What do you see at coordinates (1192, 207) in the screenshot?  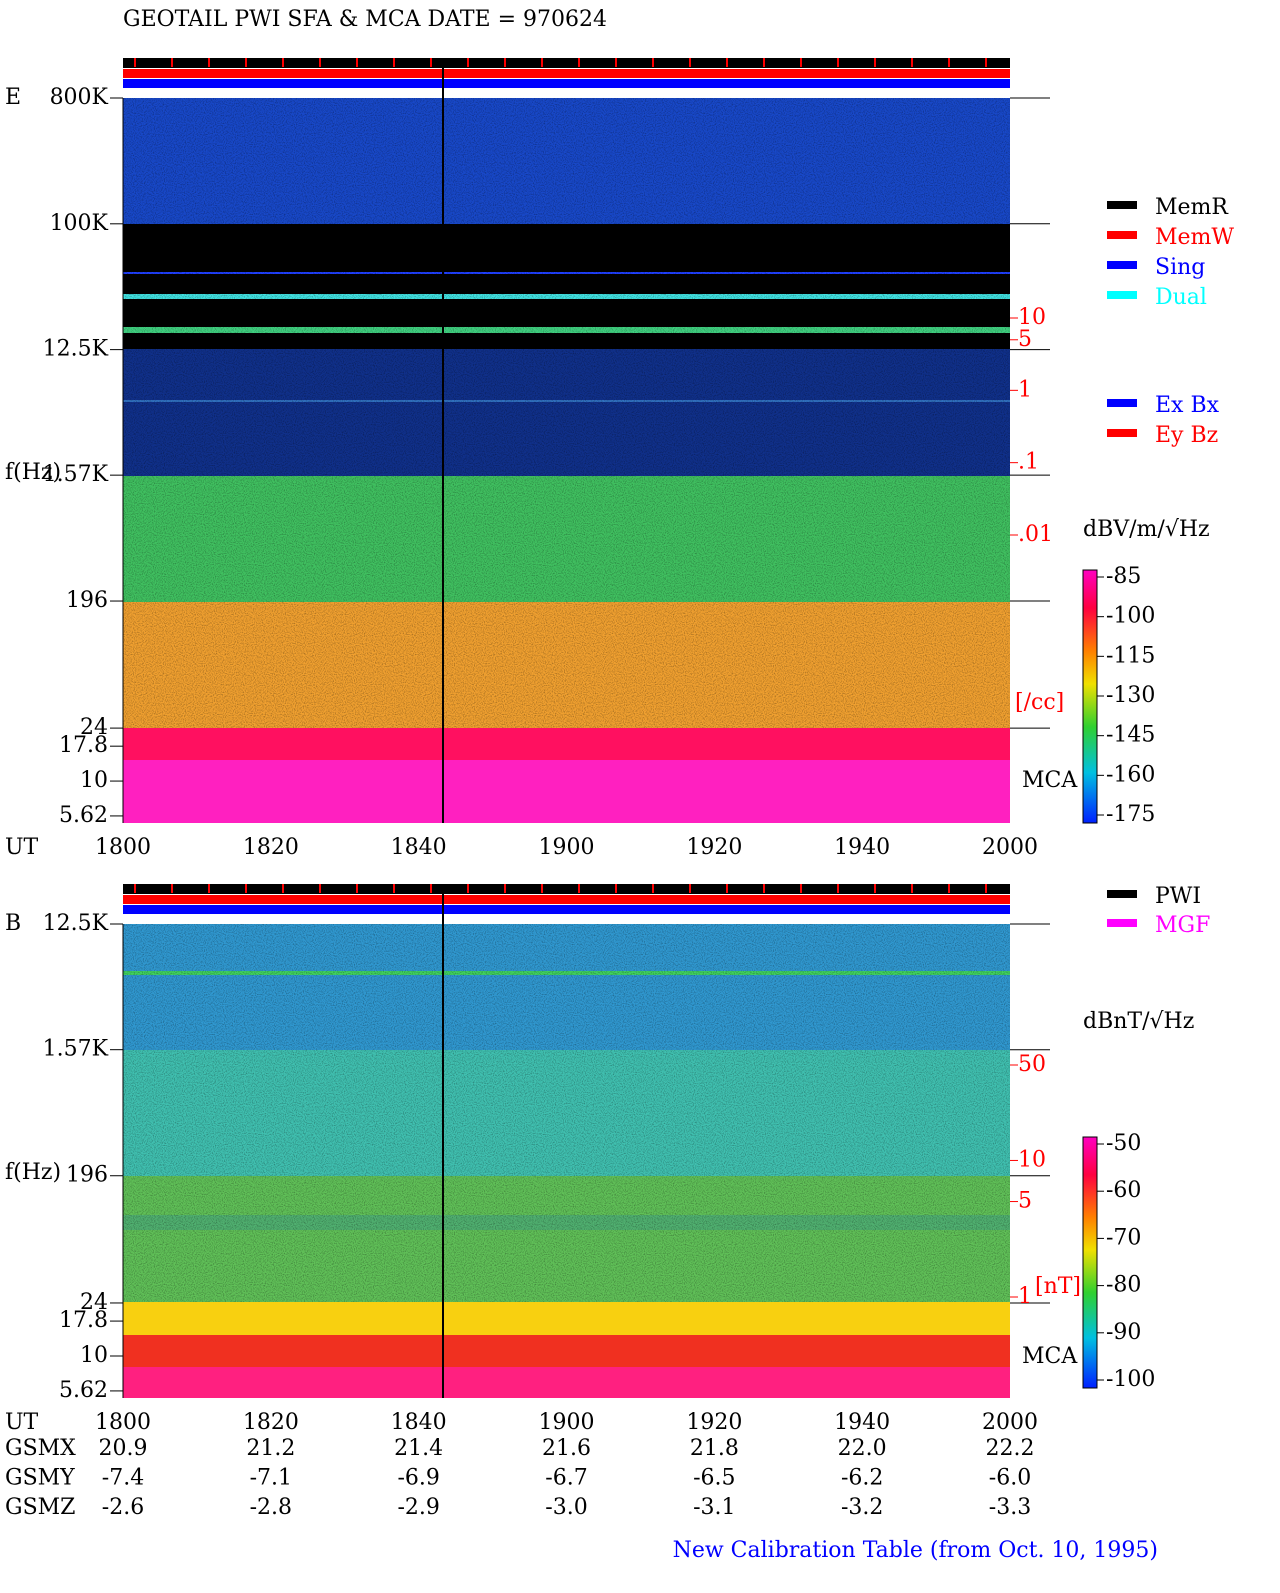 I see `legend-label: MemR` at bounding box center [1192, 207].